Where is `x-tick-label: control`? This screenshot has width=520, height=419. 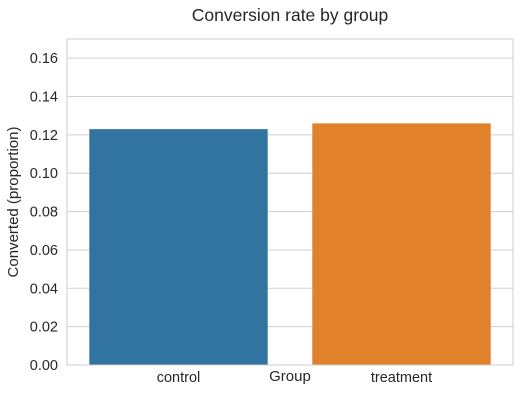 x-tick-label: control is located at coordinates (179, 378).